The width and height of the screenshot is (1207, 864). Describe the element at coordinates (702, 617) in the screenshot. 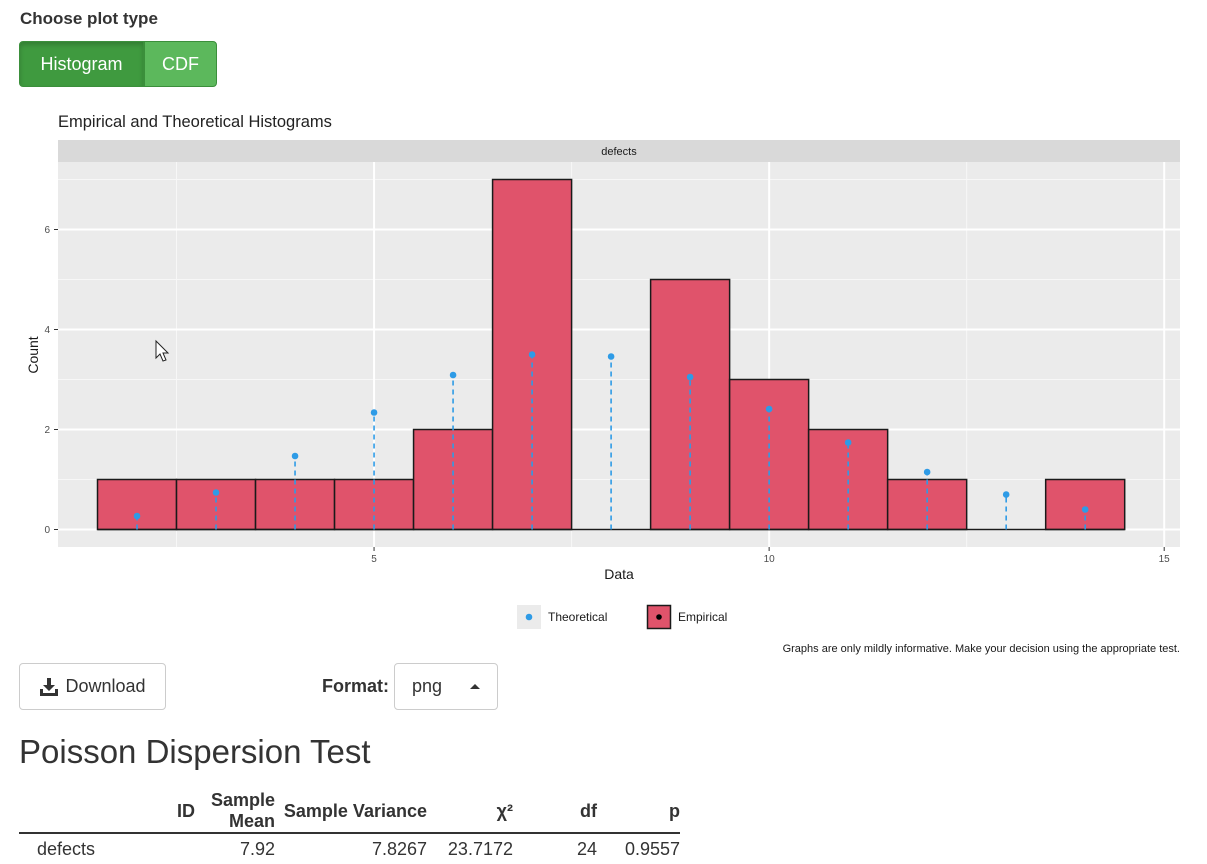

I see `legend-label-empirical: Empirical` at that location.